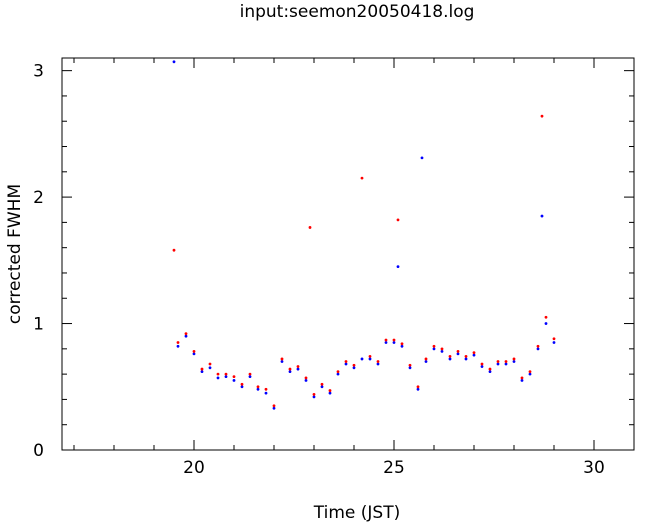  What do you see at coordinates (38, 72) in the screenshot?
I see `y-tick-label: 3` at bounding box center [38, 72].